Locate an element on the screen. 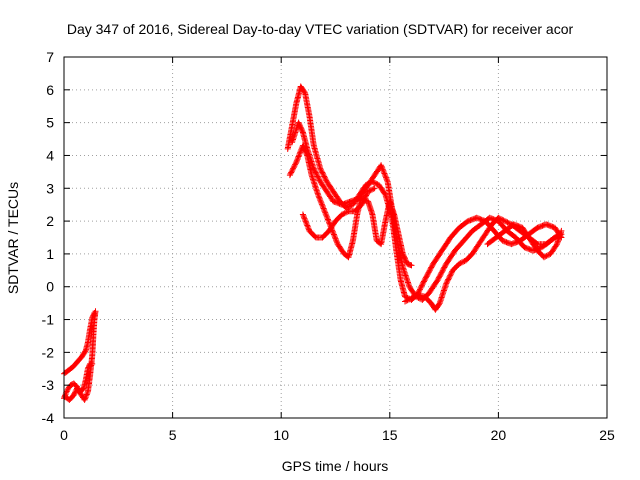 This screenshot has height=480, width=640. y-tick-label: 6 is located at coordinates (50, 90).